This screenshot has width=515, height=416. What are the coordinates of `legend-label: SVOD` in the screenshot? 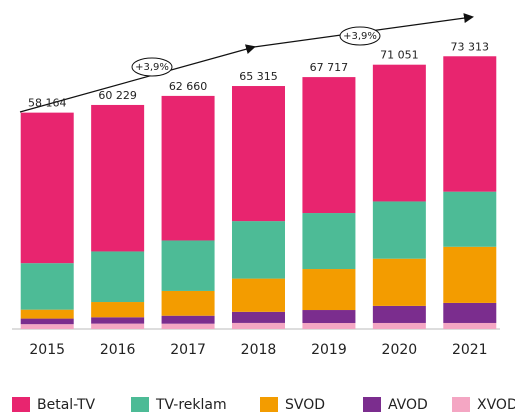 It's located at (305, 404).